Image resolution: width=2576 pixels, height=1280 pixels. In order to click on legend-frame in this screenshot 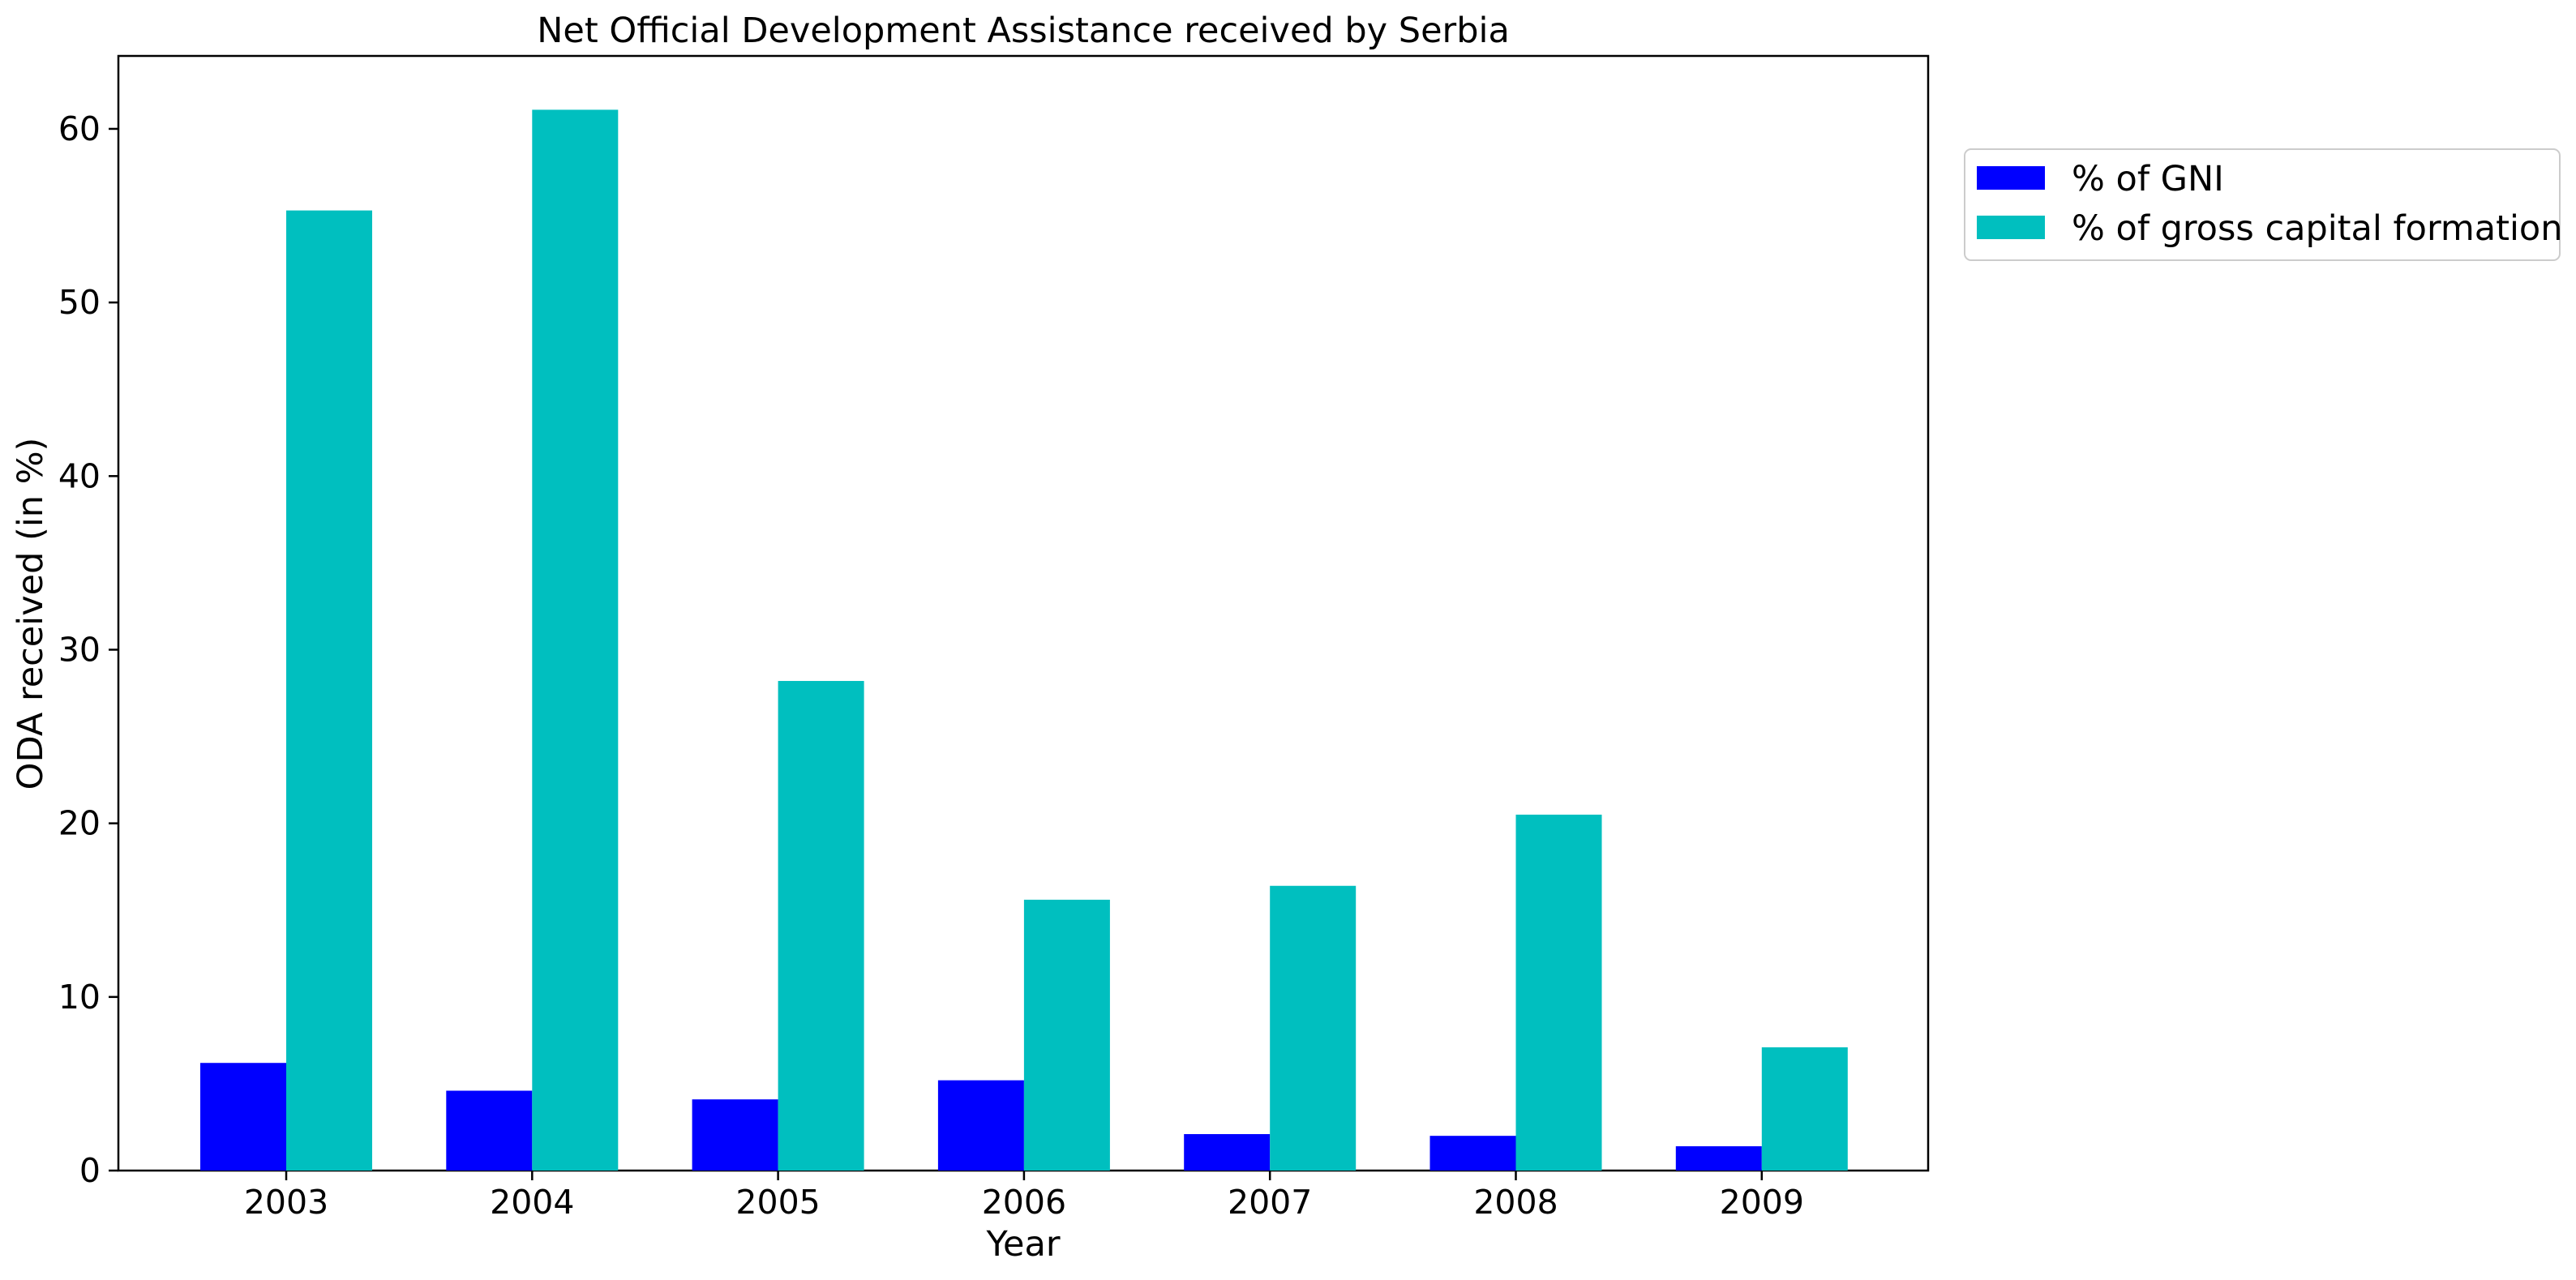, I will do `click(2262, 205)`.